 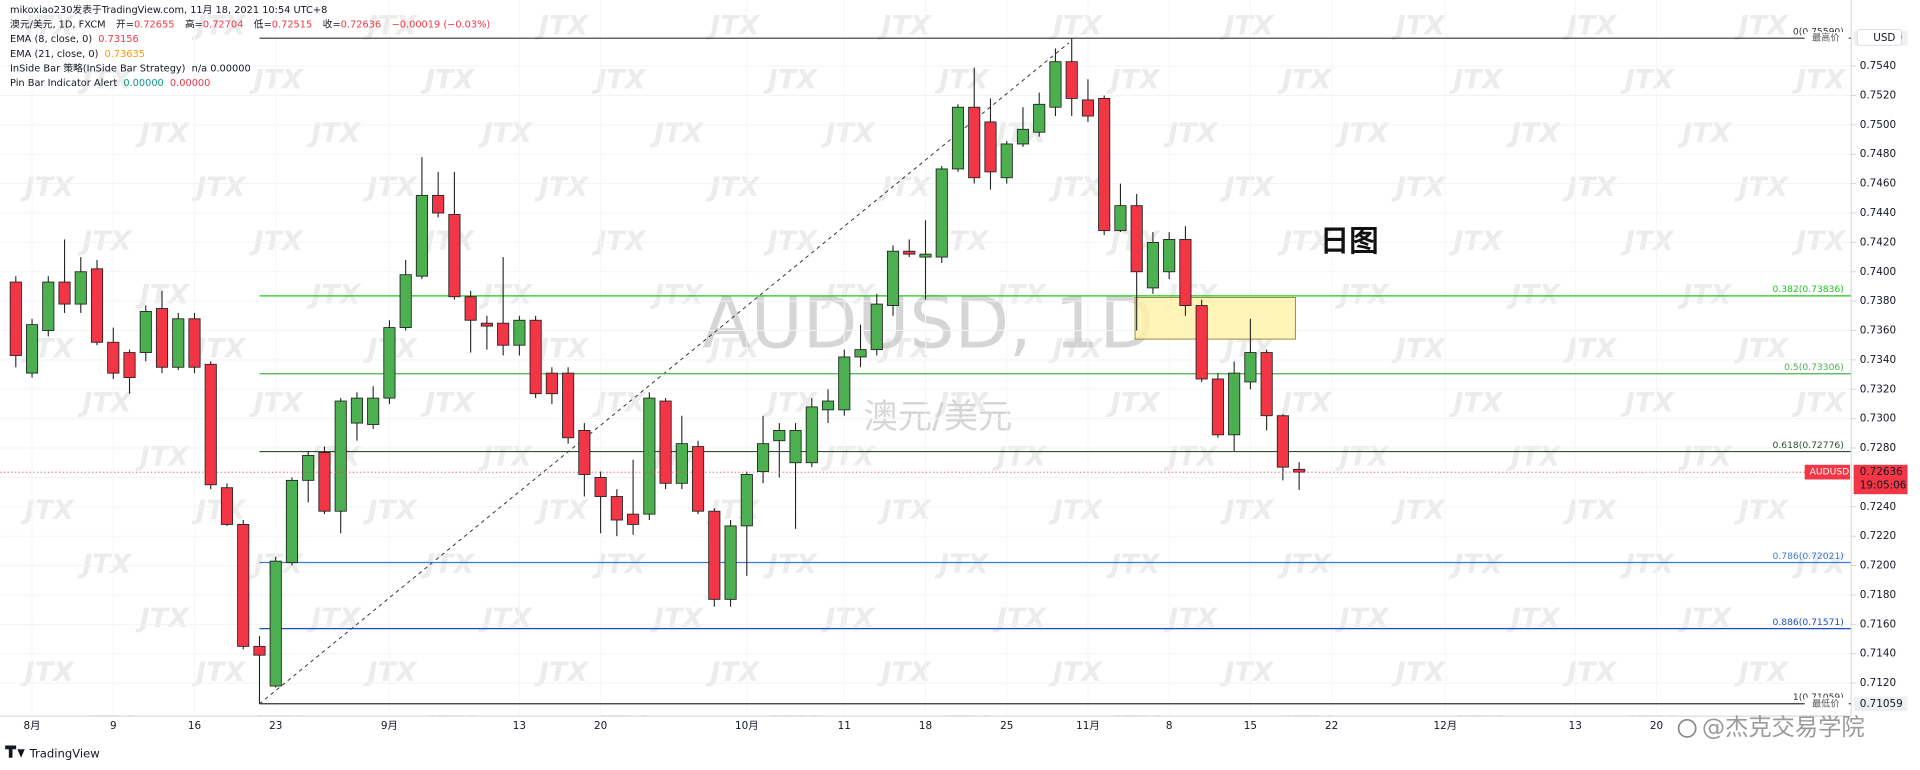 I want to click on x-tick-label: 13, so click(x=1575, y=726).